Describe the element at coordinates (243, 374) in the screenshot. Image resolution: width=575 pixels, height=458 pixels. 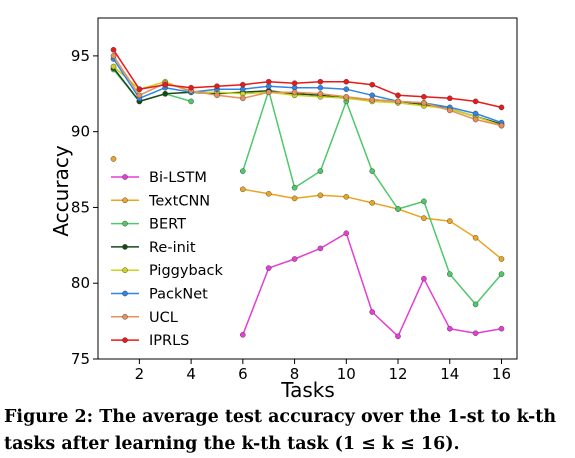
I see `x-tick-label: 6` at that location.